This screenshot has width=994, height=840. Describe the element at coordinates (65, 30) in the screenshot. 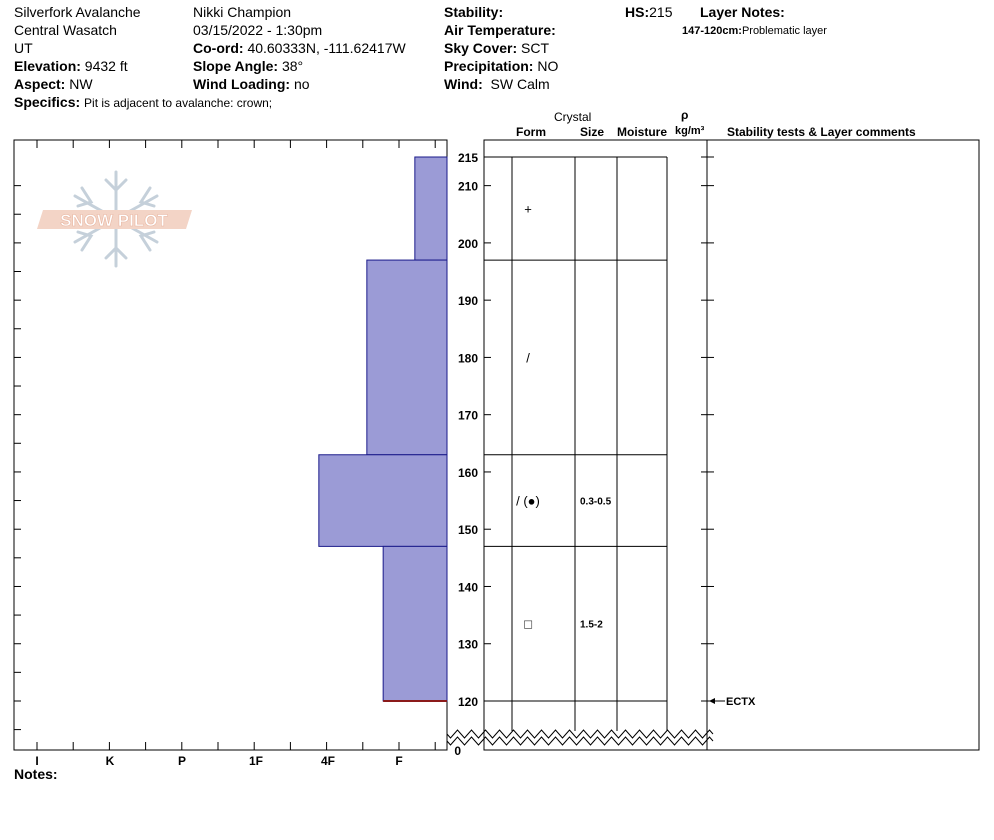

I see `range-name: Central Wasatch` at that location.